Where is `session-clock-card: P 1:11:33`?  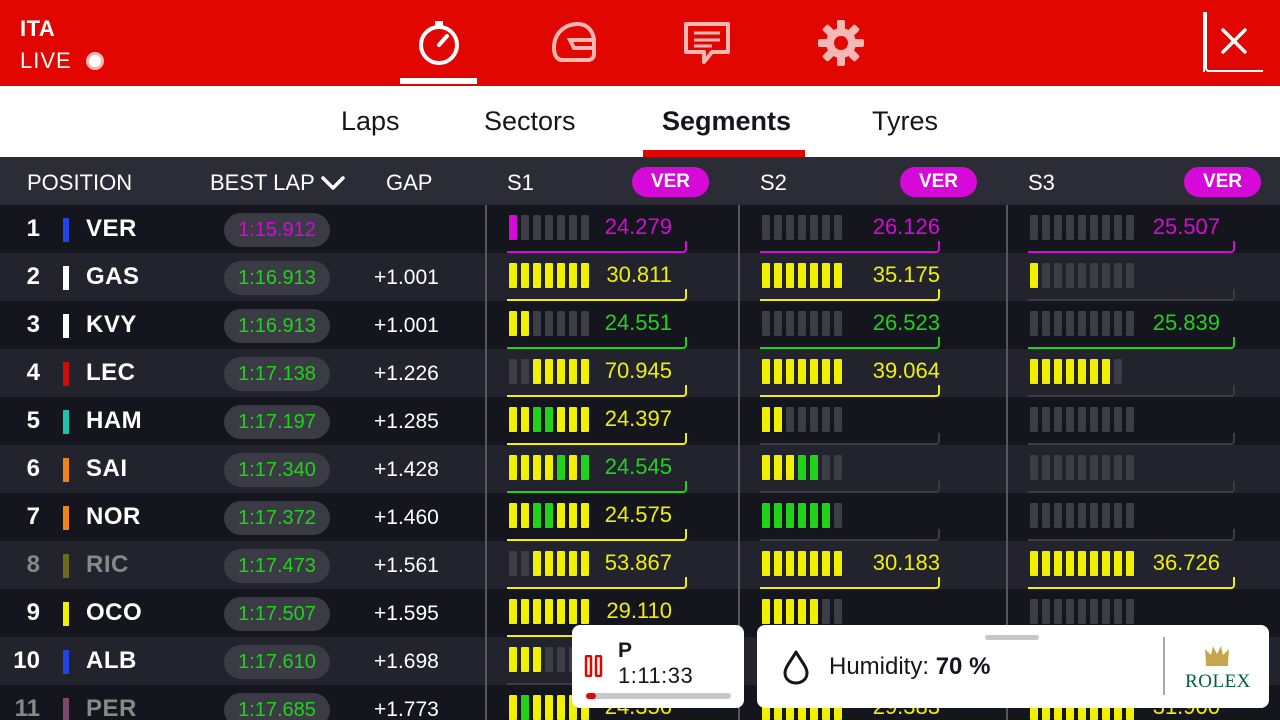
session-clock-card: P 1:11:33 is located at coordinates (658, 666).